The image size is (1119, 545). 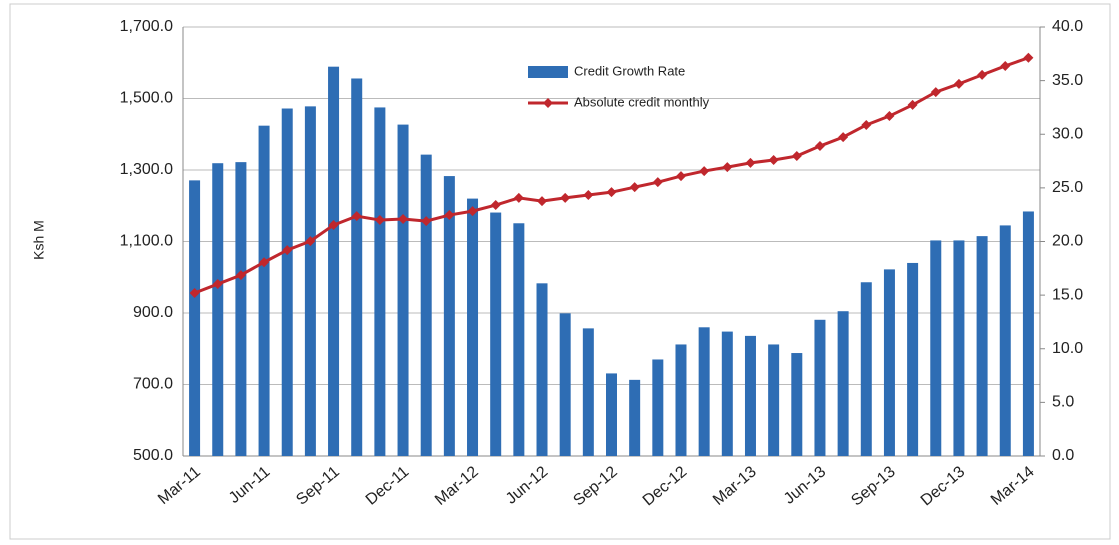 What do you see at coordinates (527, 485) in the screenshot?
I see `x-tick-label: Jun-12` at bounding box center [527, 485].